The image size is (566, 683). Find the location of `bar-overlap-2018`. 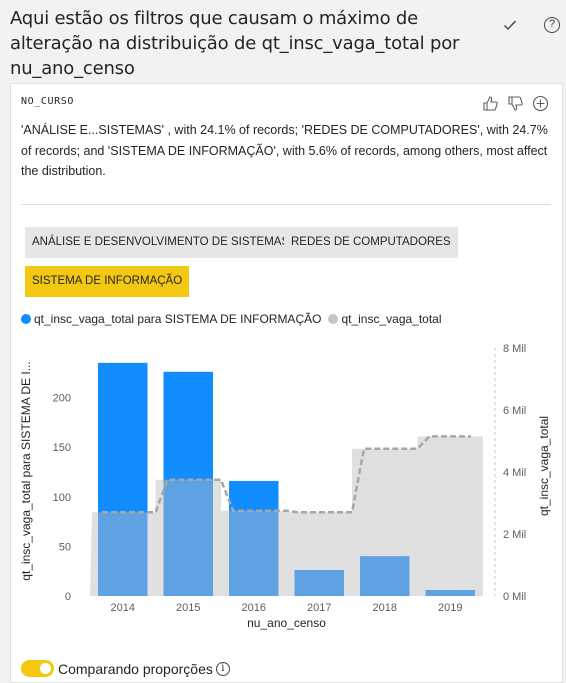

bar-overlap-2018 is located at coordinates (385, 576).